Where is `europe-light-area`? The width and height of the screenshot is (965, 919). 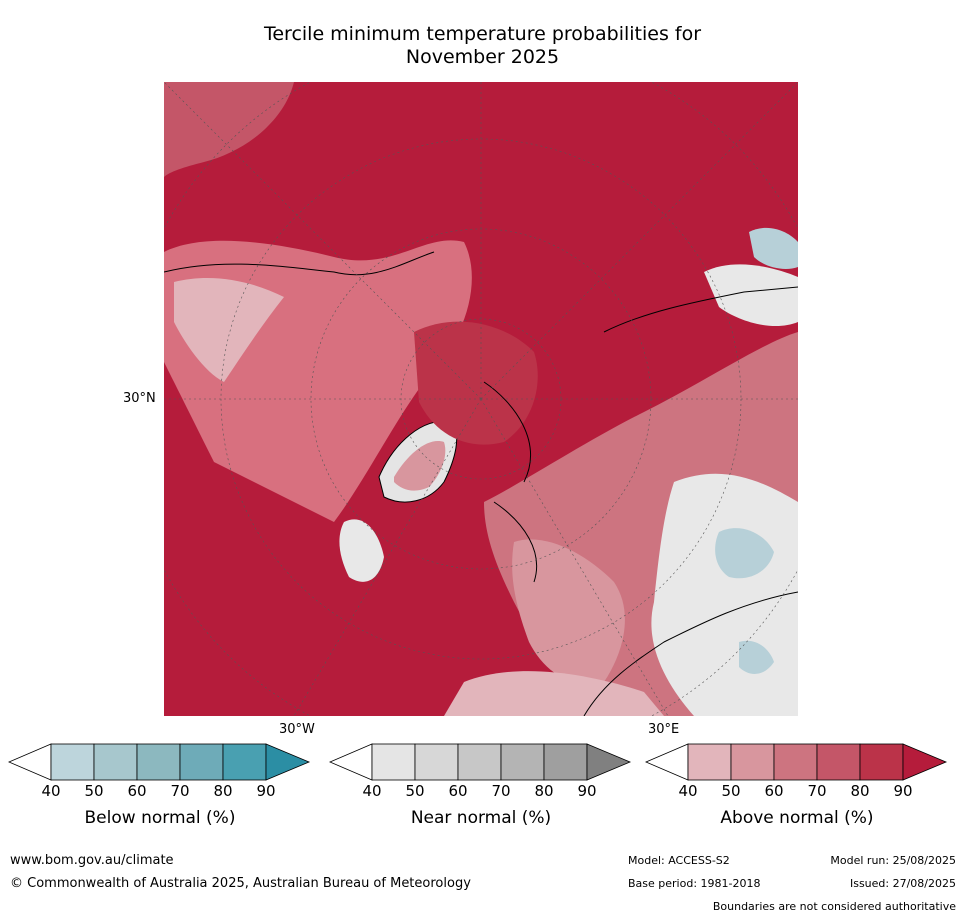 europe-light-area is located at coordinates (568, 612).